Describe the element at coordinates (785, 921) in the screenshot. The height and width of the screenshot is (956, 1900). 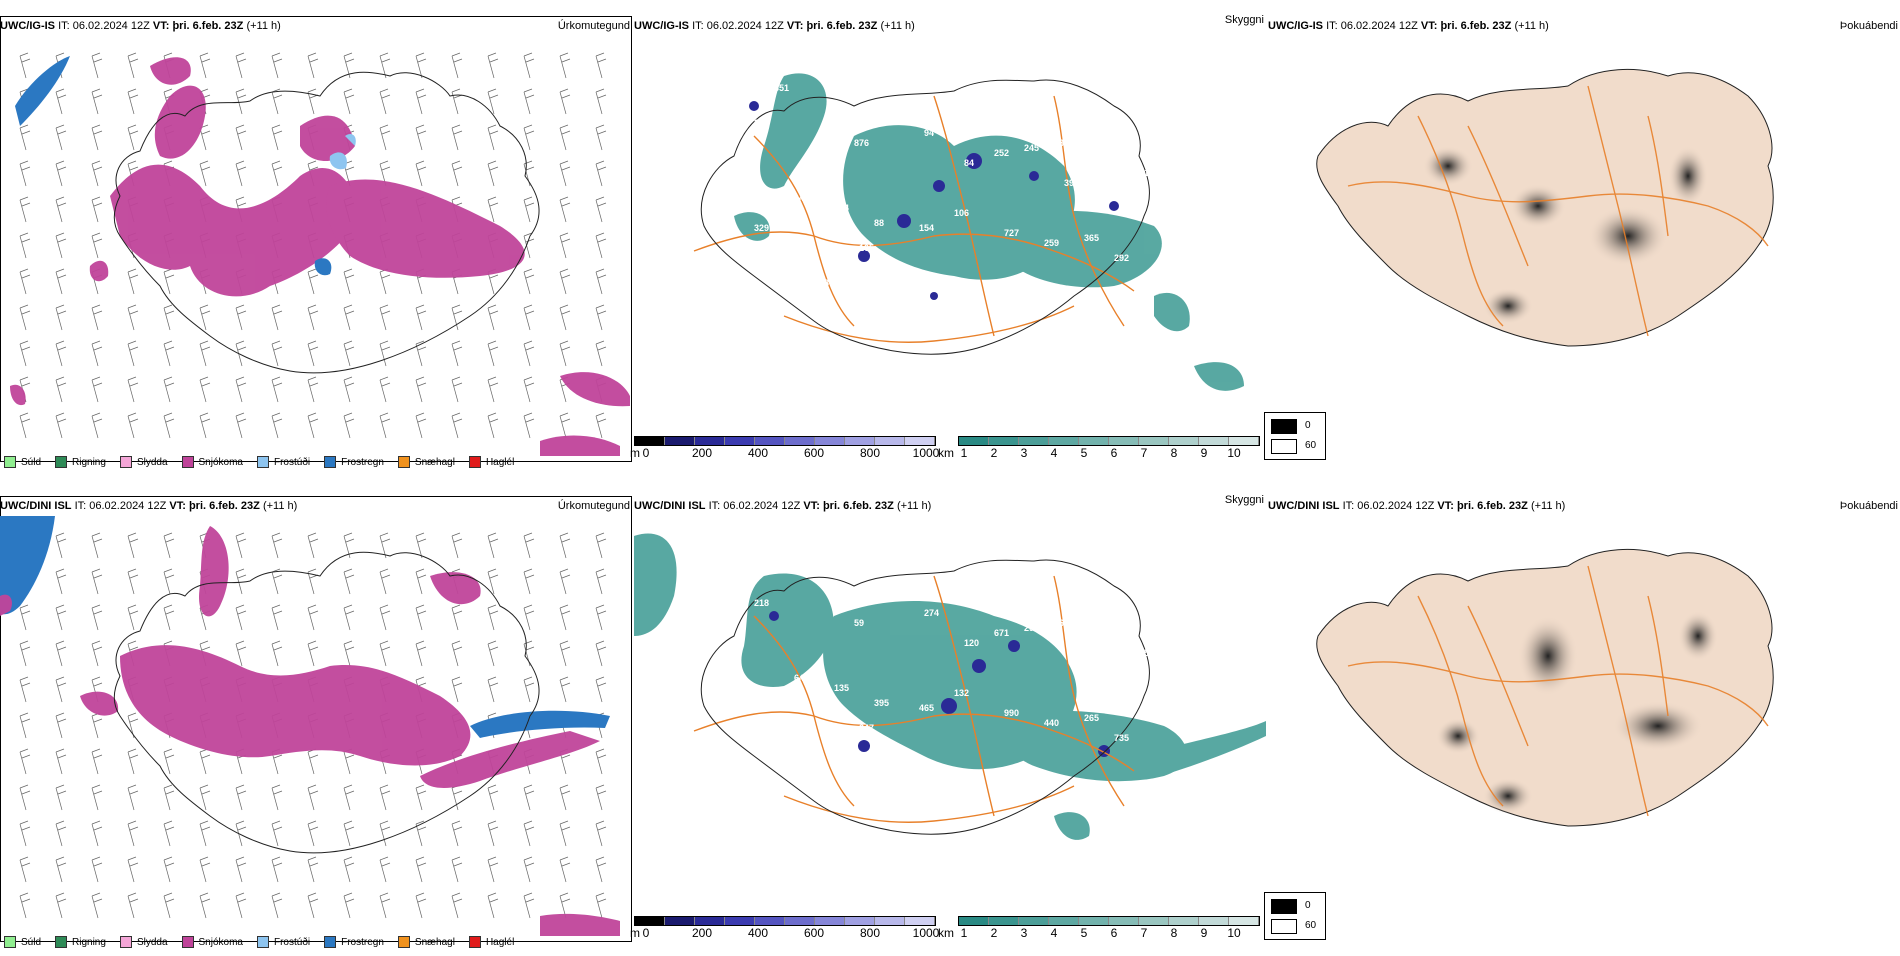
I see `colorbar-swatches` at that location.